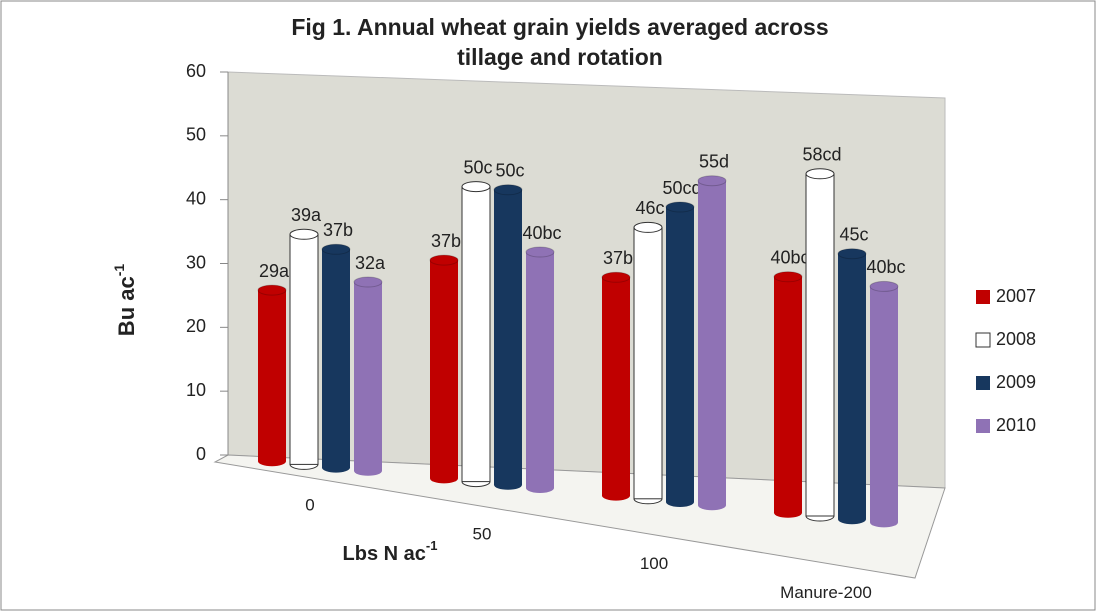 The image size is (1096, 611). I want to click on value-label: 45c, so click(853, 234).